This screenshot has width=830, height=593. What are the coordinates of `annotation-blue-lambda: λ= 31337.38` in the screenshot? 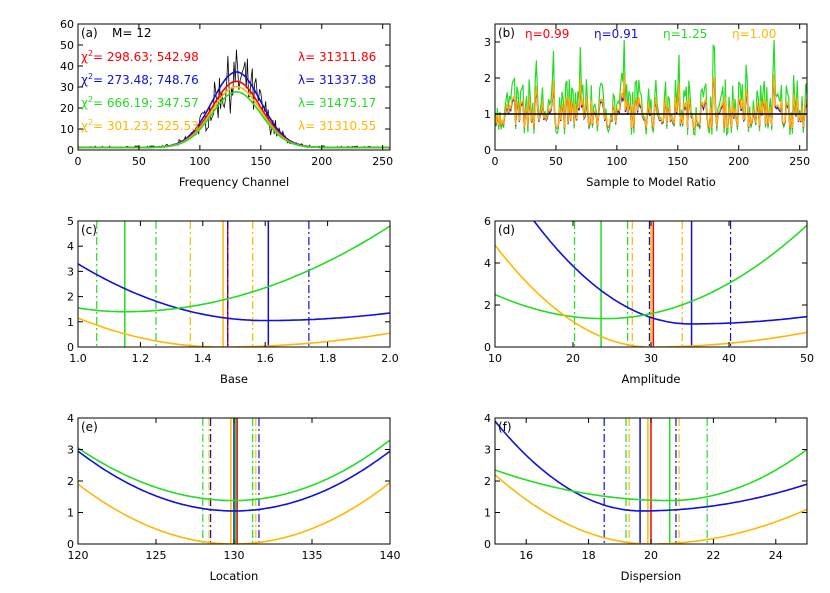 It's located at (337, 80).